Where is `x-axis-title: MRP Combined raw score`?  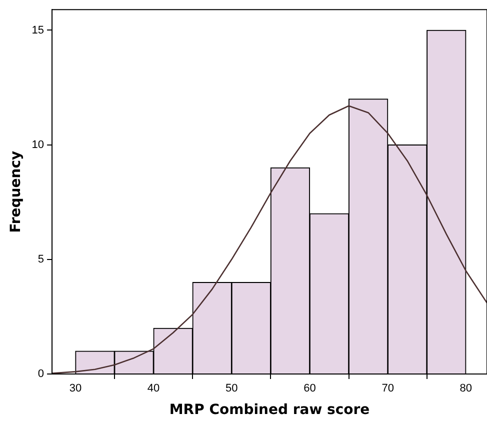
x-axis-title: MRP Combined raw score is located at coordinates (269, 410).